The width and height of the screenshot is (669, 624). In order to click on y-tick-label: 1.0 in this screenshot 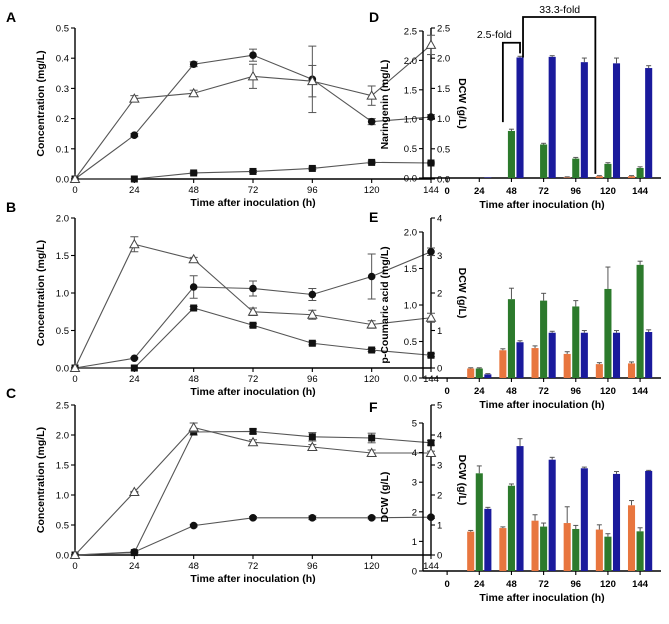, I will do `click(62, 294)`.